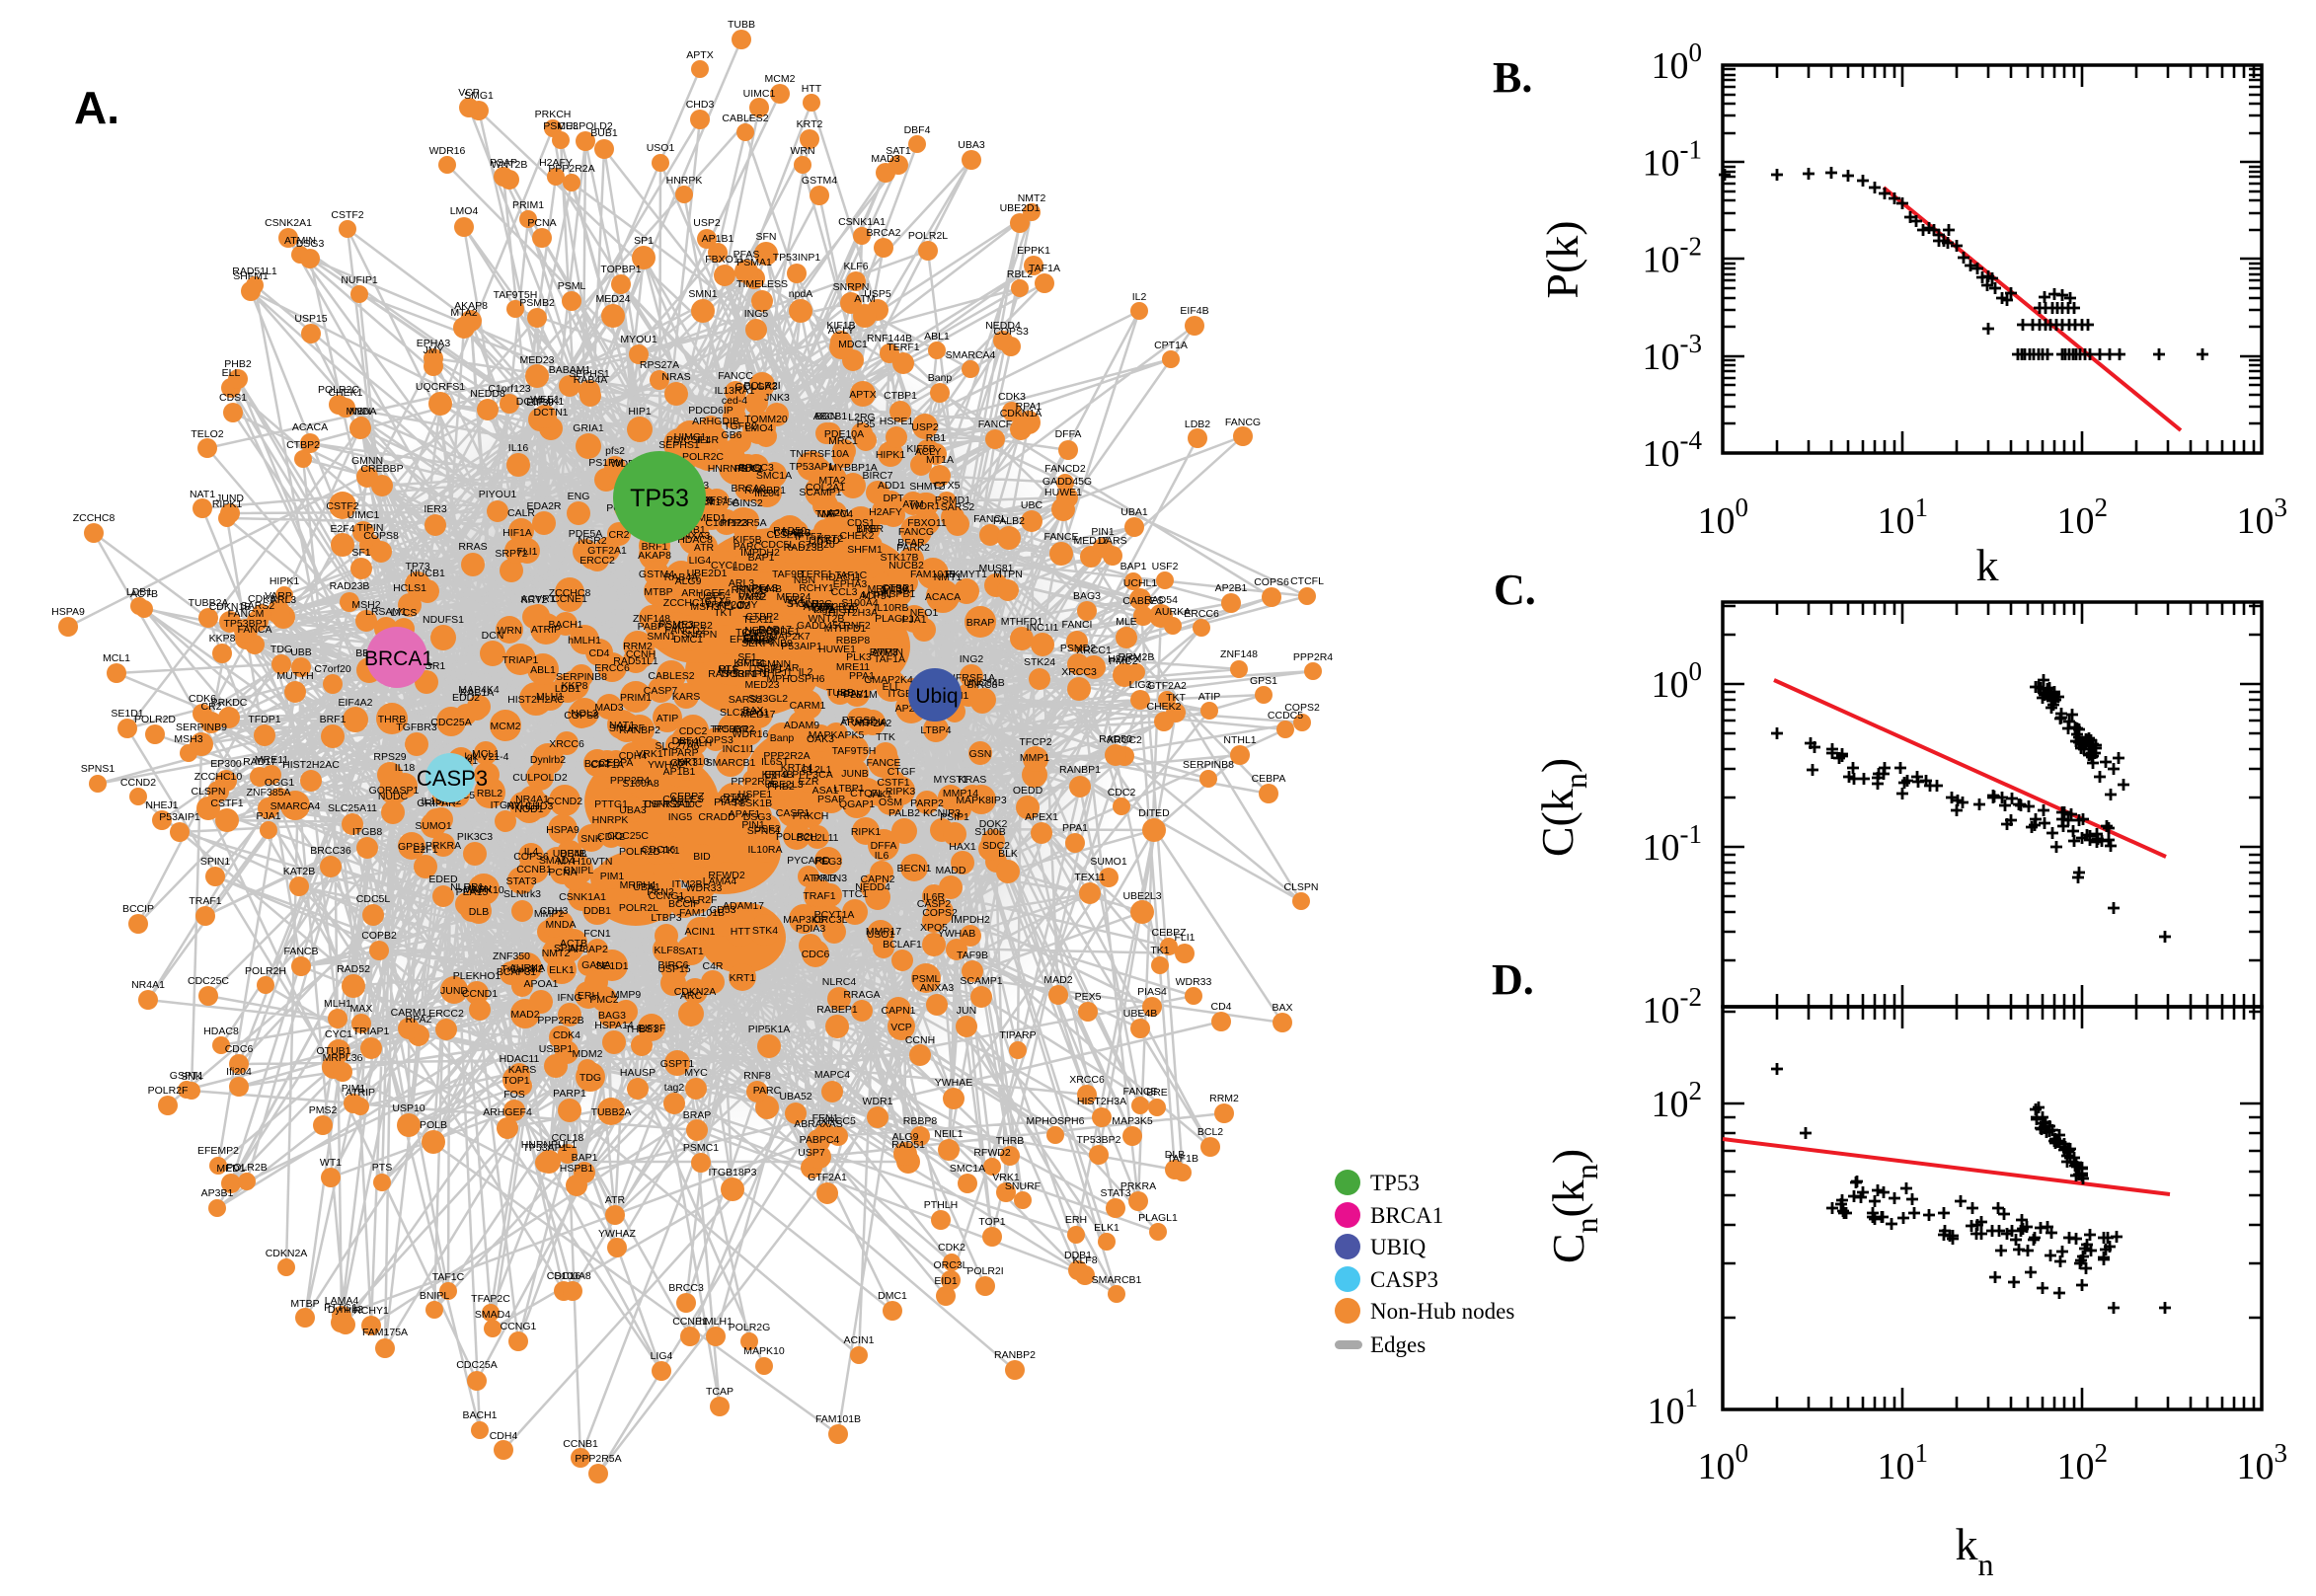  Describe the element at coordinates (920, 1040) in the screenshot. I see `svg-text: CCNH` at that location.